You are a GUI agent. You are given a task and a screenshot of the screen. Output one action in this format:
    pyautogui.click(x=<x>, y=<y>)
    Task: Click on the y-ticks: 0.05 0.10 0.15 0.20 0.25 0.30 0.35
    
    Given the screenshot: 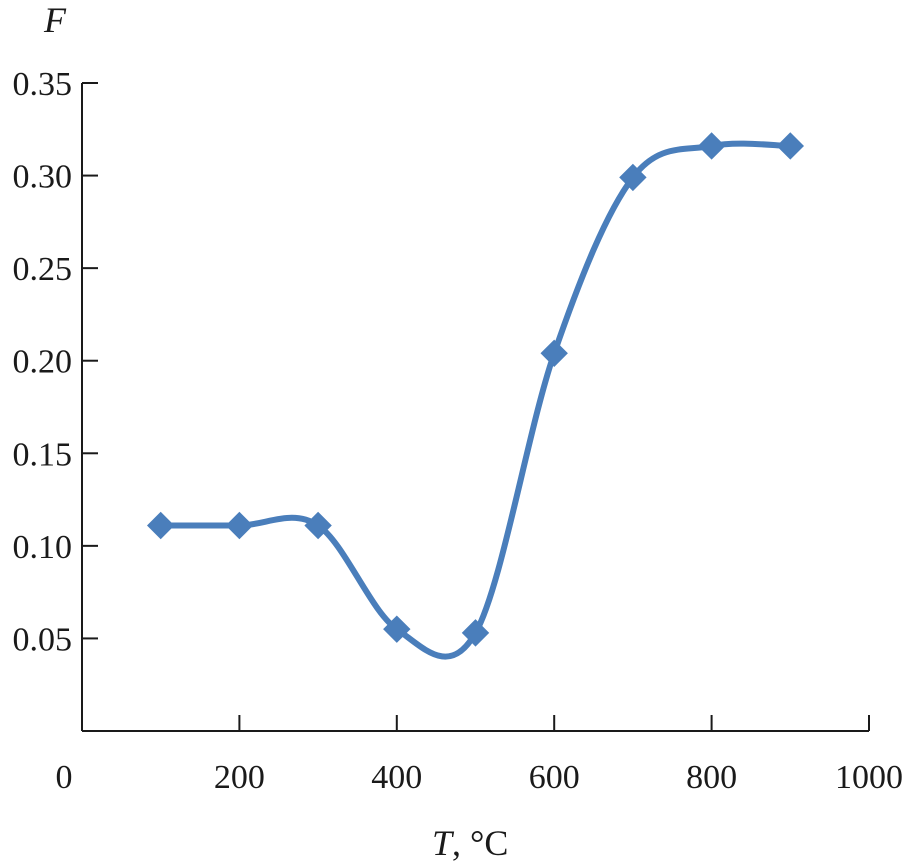 What is the action you would take?
    pyautogui.click(x=55, y=362)
    